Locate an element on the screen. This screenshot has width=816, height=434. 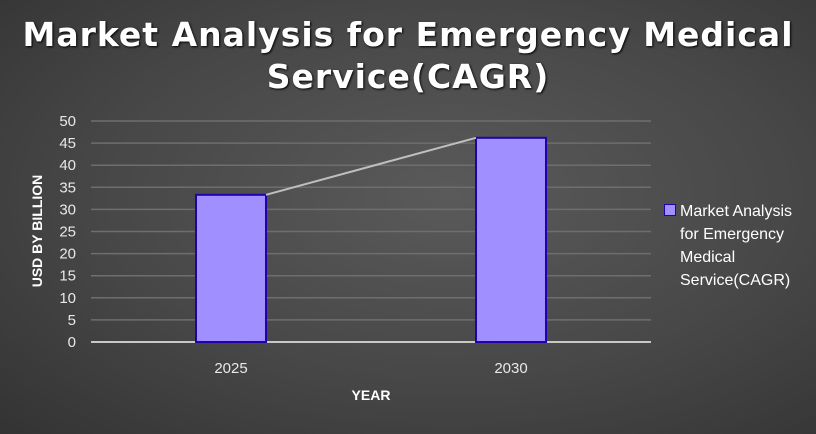
bar-2025 is located at coordinates (231, 268).